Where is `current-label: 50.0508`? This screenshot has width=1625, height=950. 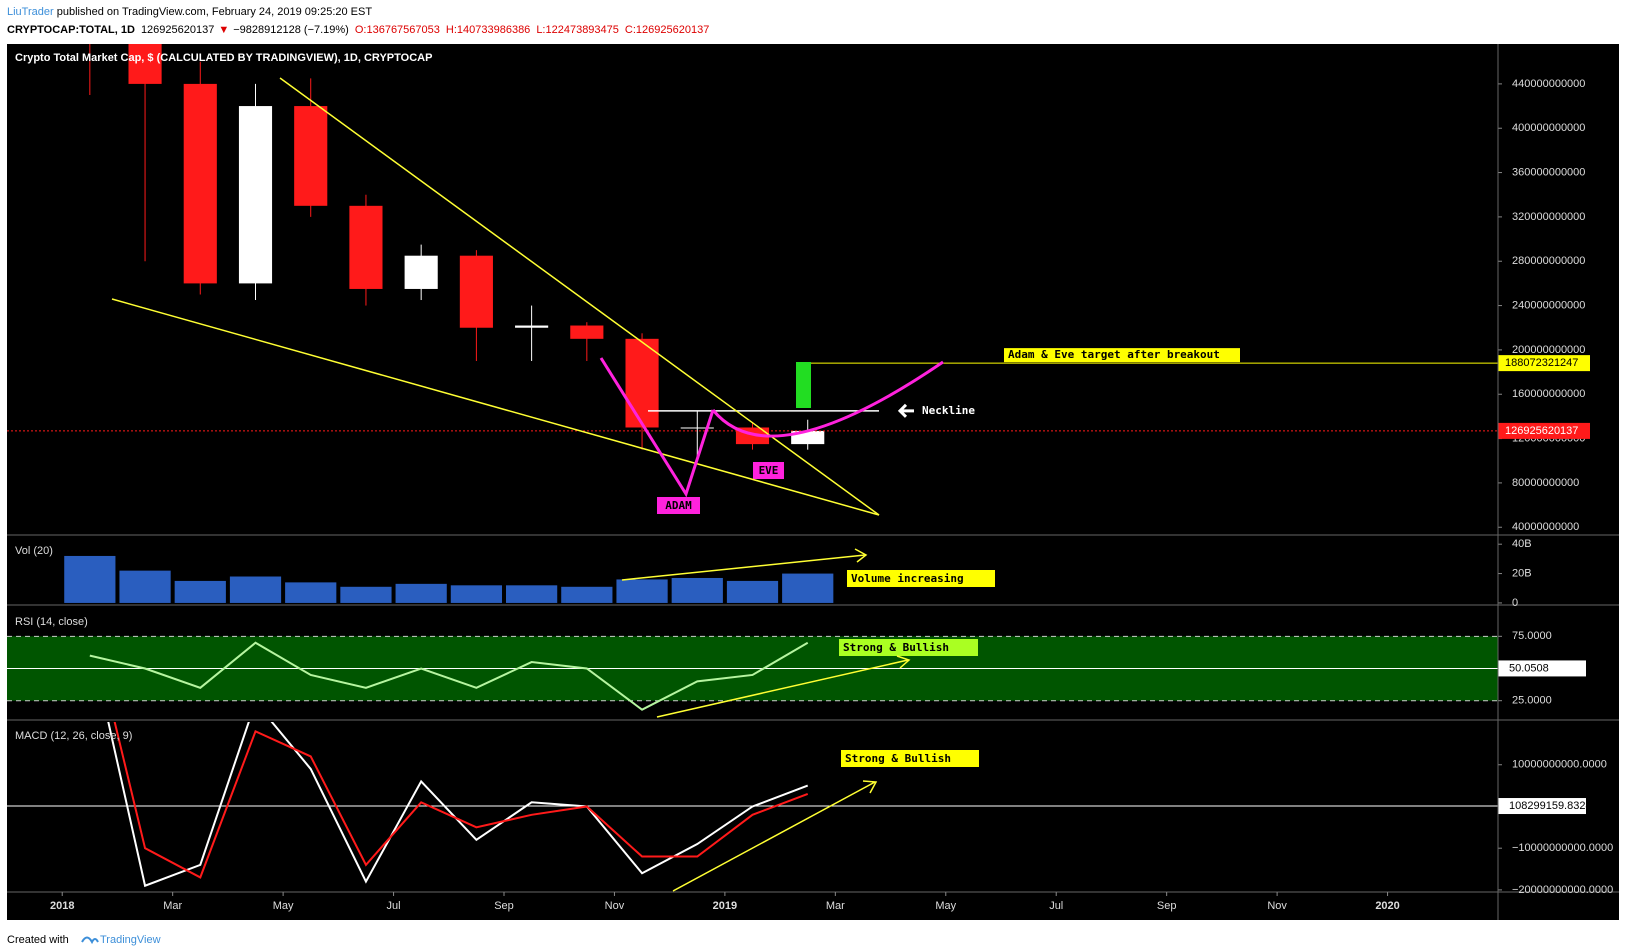
current-label: 50.0508 is located at coordinates (1529, 668).